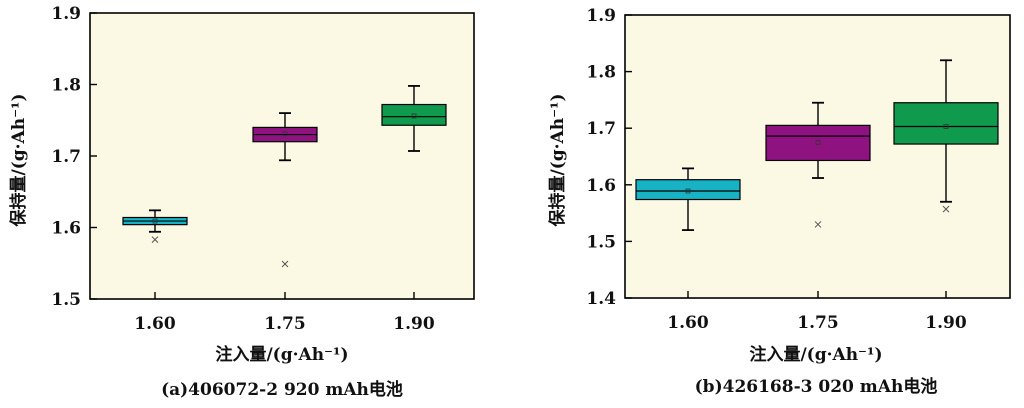 The image size is (1024, 408). I want to click on panel-a-y-ticks: 1.5 1.6 1.7 1.8 1.9, so click(74, 157).